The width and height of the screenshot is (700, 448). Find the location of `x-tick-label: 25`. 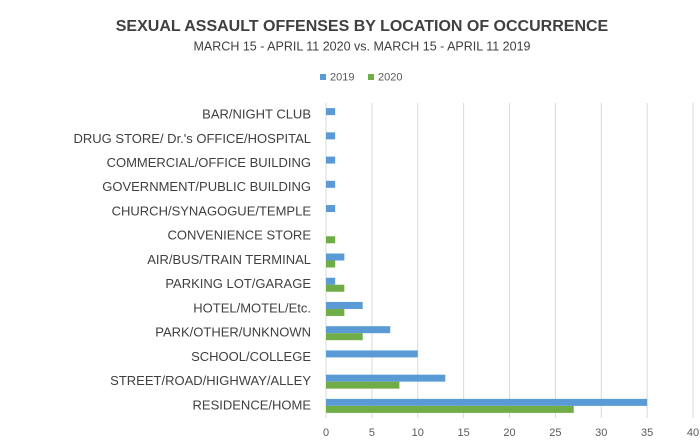

x-tick-label: 25 is located at coordinates (555, 433).